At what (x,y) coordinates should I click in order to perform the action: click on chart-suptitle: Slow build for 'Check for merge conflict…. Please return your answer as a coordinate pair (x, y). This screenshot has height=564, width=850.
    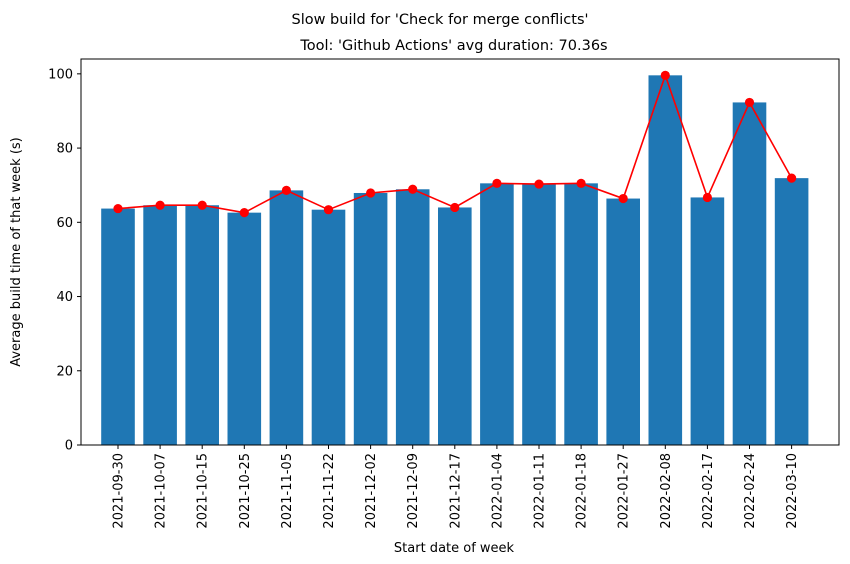
    Looking at the image, I should click on (439, 20).